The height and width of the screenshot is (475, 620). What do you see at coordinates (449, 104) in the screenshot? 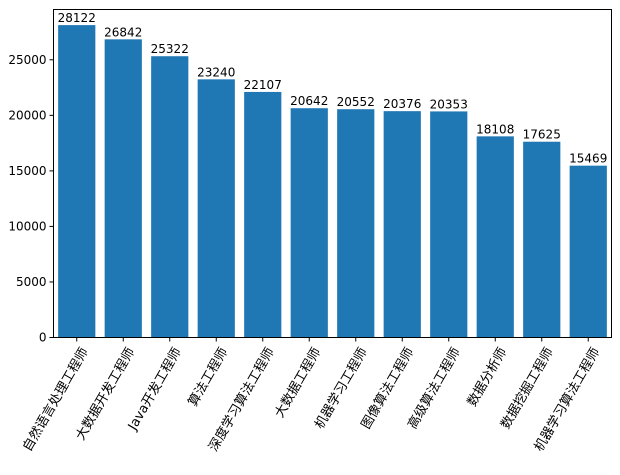
I see `data-label-8: 20353` at bounding box center [449, 104].